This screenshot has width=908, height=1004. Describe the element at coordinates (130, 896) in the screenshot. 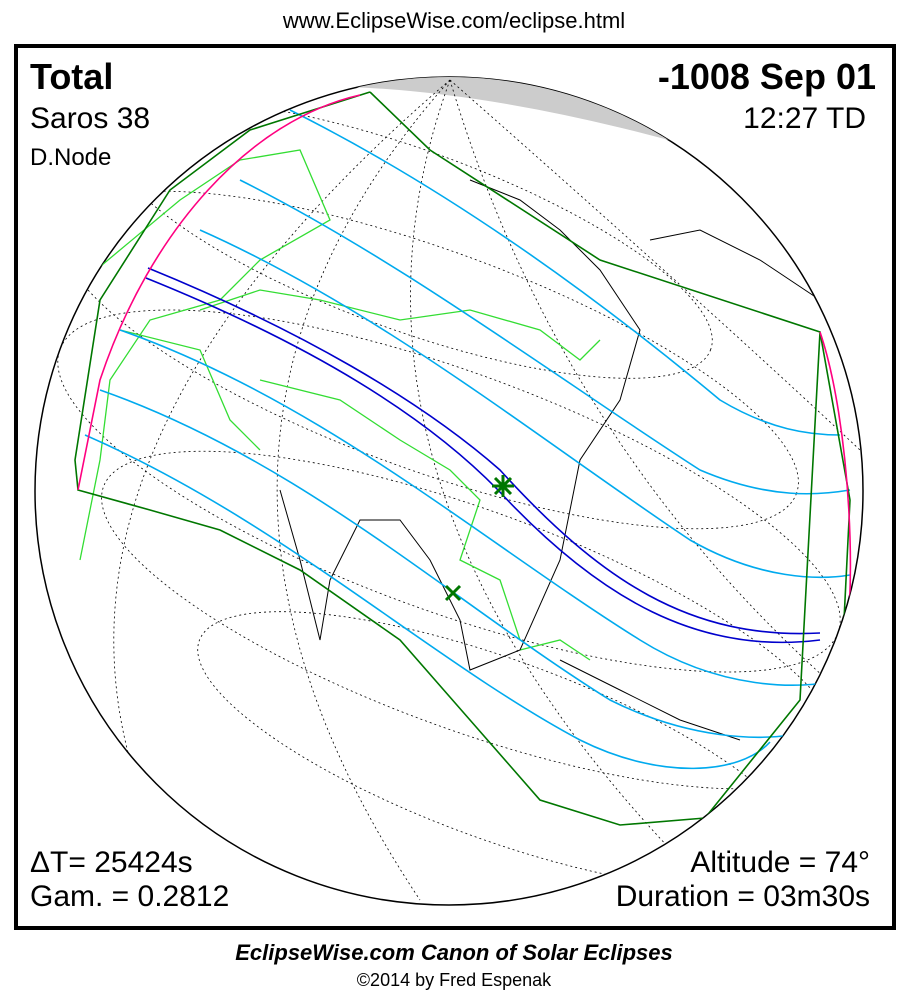

I see `gamma: Gam. = 0.2812` at that location.